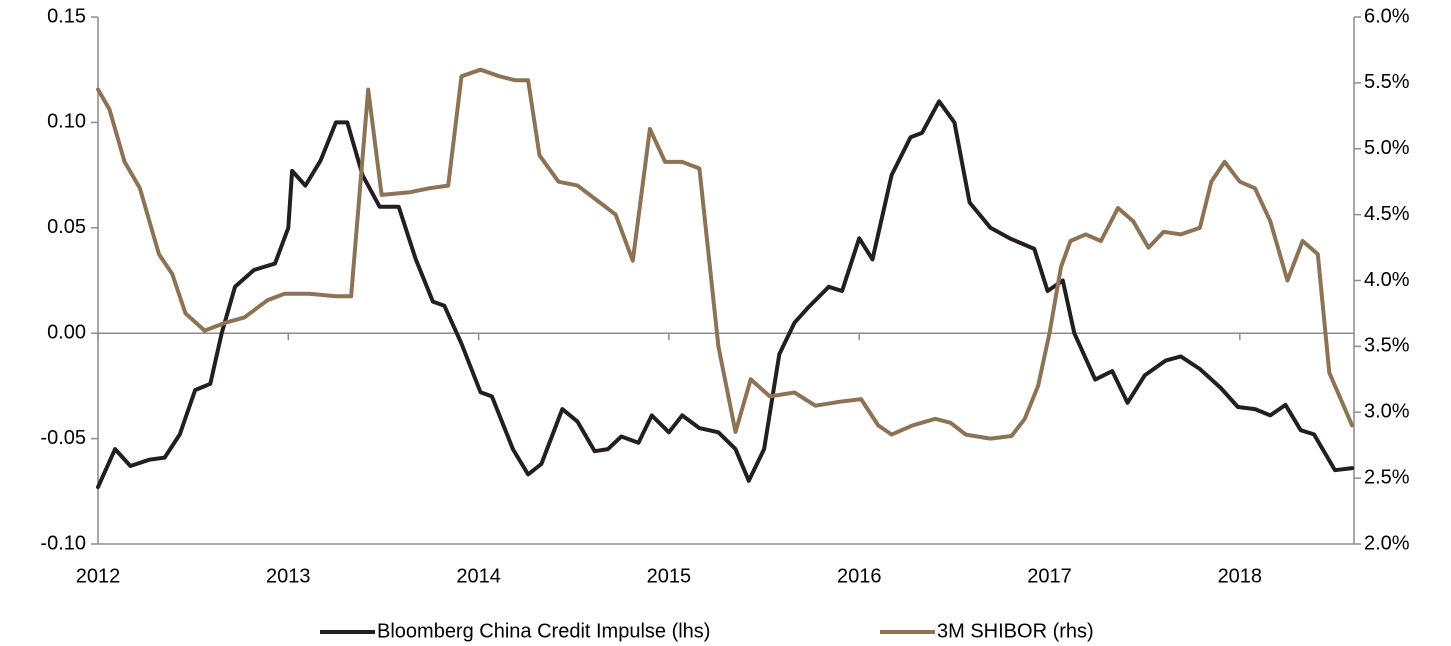  I want to click on y2-tick-label: 4.0%, so click(1387, 280).